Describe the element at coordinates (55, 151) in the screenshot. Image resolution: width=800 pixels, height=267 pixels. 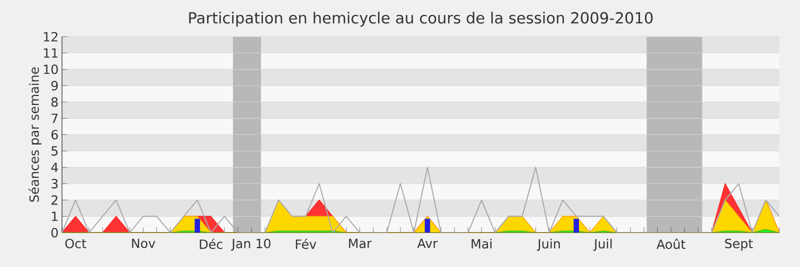
I see `y-tick-label: 5` at that location.